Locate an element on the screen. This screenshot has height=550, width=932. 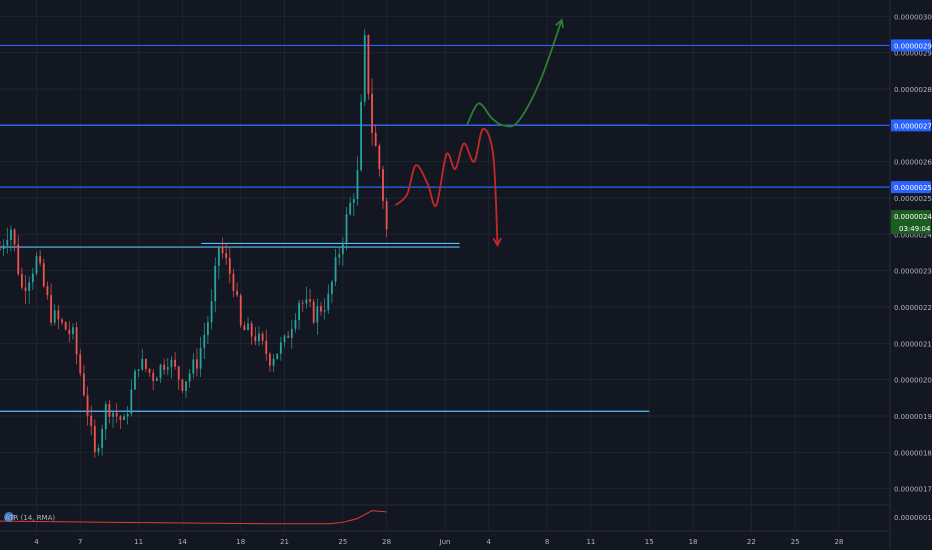
projection-layer is located at coordinates (479, 133).